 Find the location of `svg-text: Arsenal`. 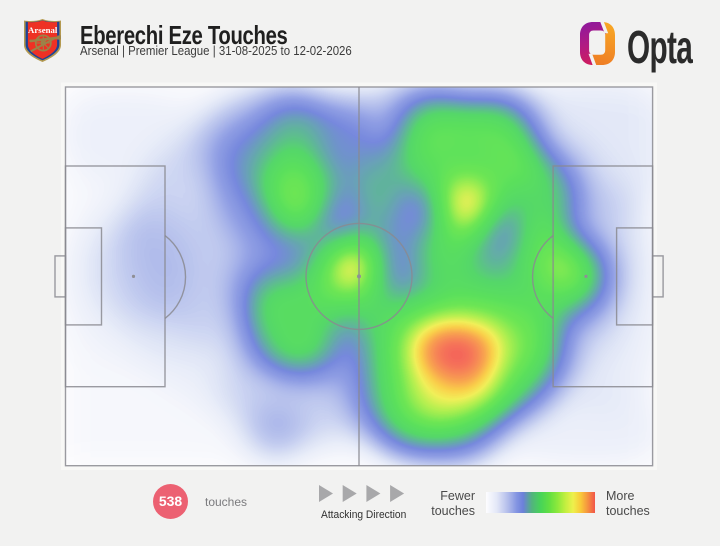

svg-text: Arsenal is located at coordinates (43, 30).